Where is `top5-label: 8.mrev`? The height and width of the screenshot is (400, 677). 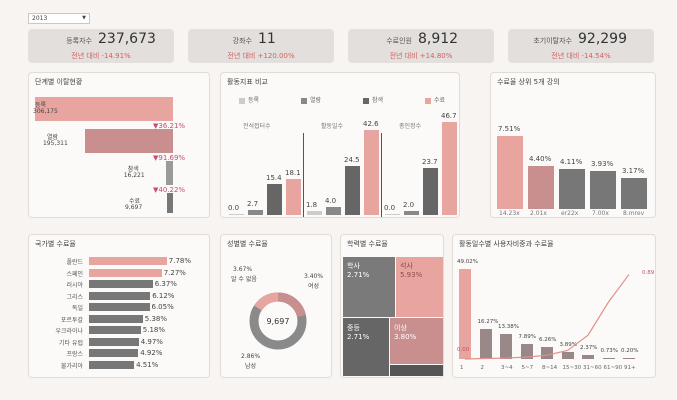 top5-label: 8.mrev is located at coordinates (634, 213).